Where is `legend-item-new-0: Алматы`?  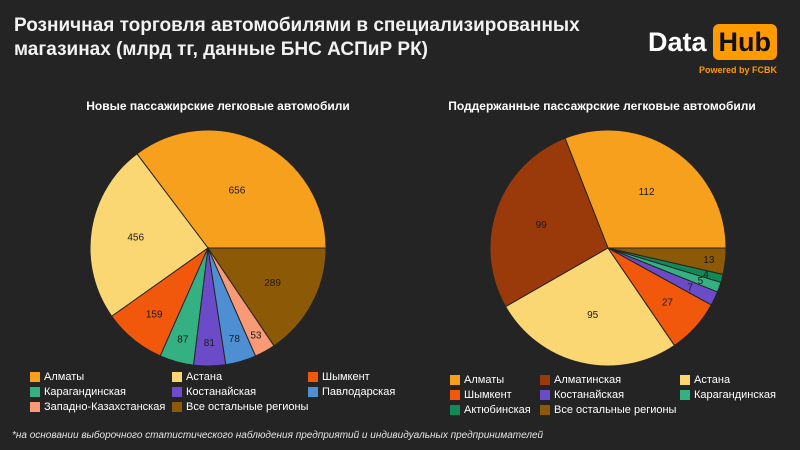
legend-item-new-0: Алматы is located at coordinates (57, 377).